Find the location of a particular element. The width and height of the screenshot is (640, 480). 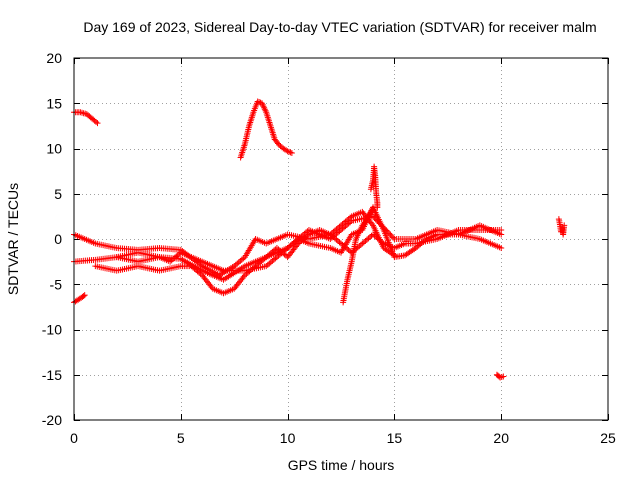

y-tick-label: -5 is located at coordinates (56, 284).